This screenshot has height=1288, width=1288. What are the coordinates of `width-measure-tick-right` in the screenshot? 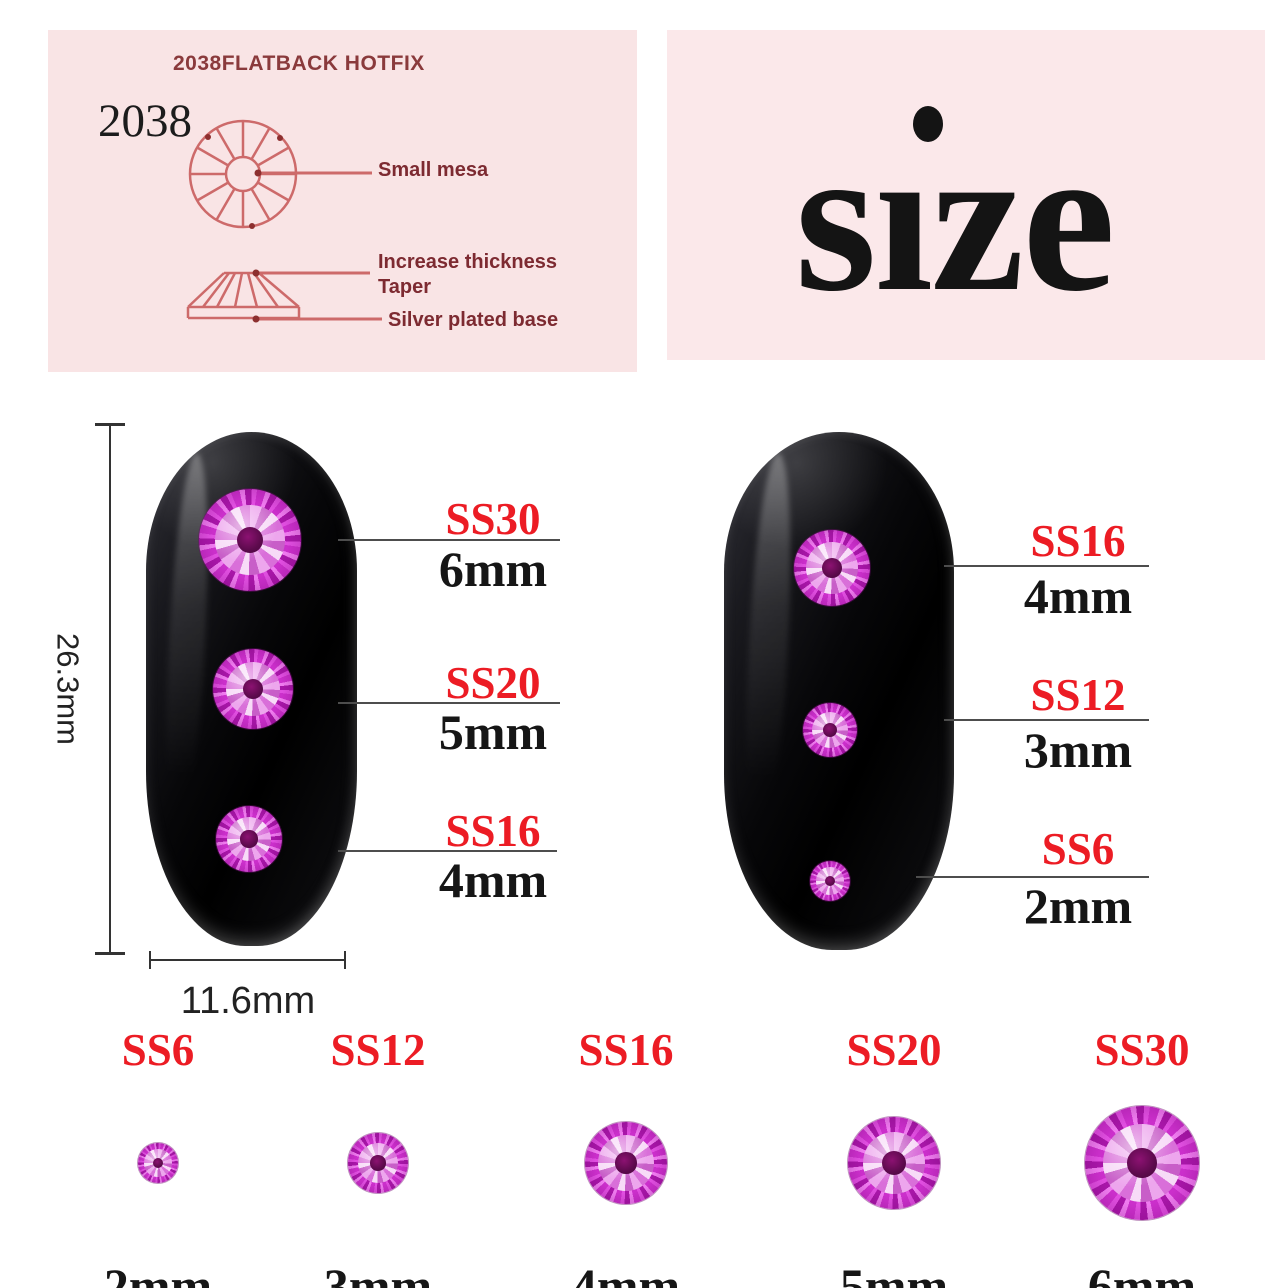 It's located at (345, 960).